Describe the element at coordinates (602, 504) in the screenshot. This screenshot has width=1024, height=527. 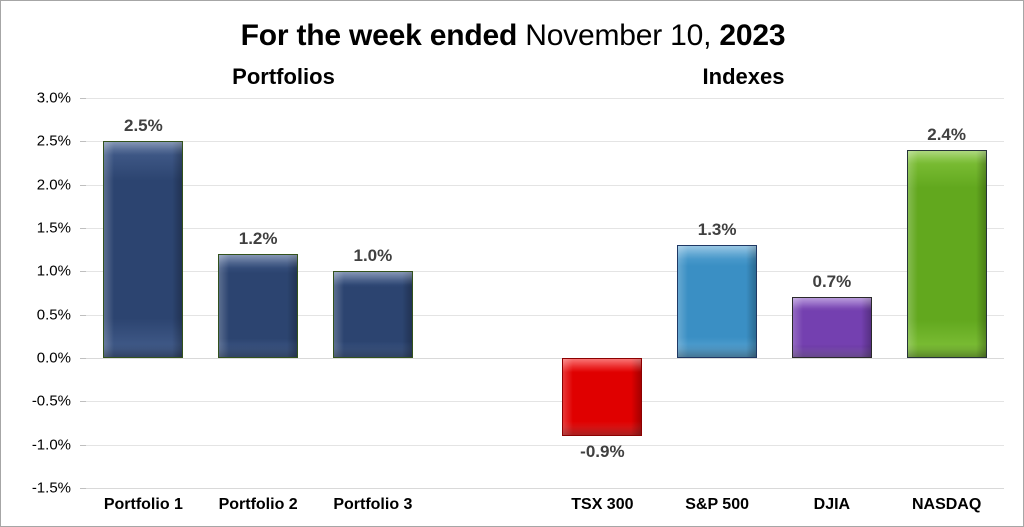
I see `x-axis-label: TSX 300` at that location.